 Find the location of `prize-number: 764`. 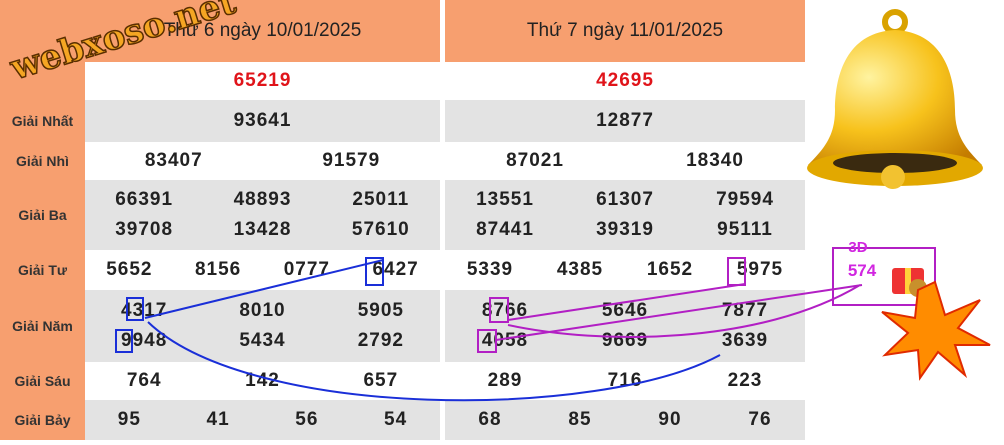

prize-number: 764 is located at coordinates (144, 380).